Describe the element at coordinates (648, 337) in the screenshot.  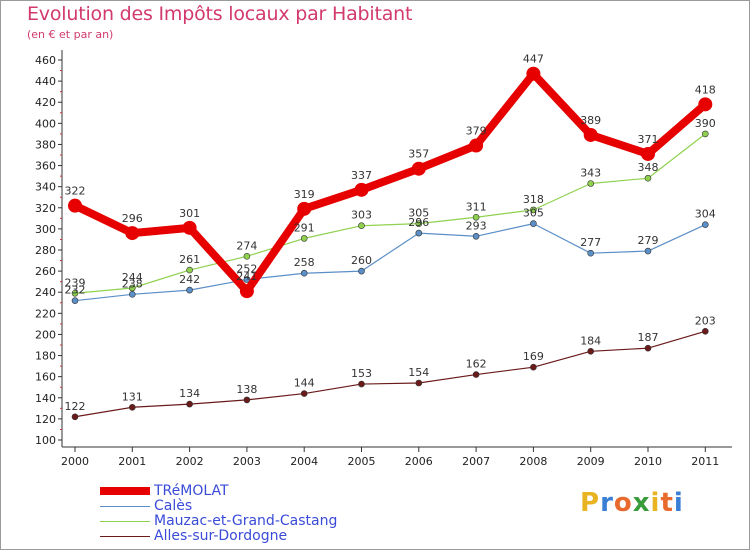
I see `data-label: 187` at that location.